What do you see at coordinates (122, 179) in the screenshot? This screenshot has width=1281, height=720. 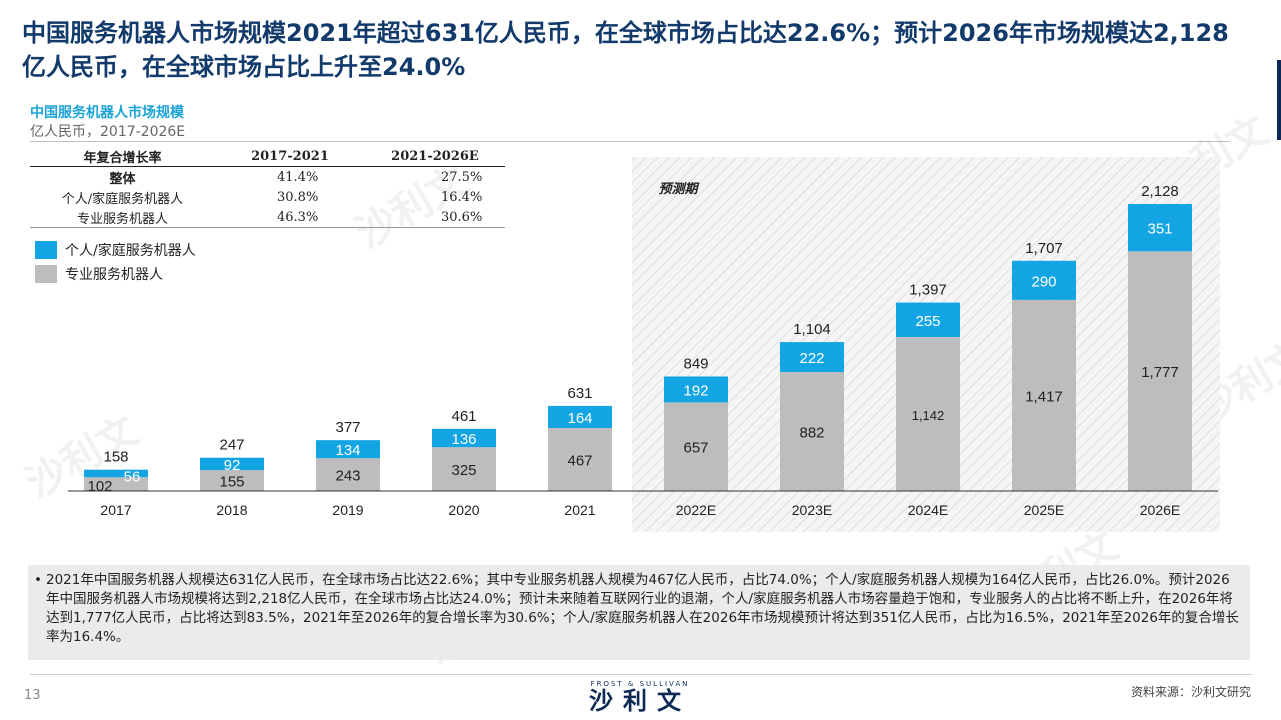 I see `cagr-row-label: 整体` at bounding box center [122, 179].